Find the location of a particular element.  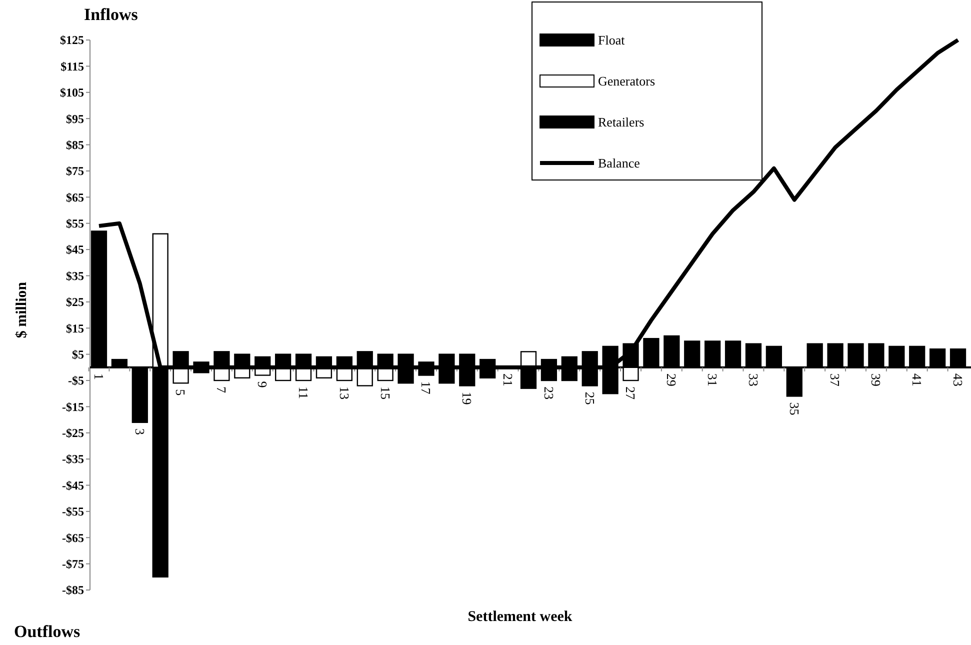

x-tick-label: 43 is located at coordinates (958, 379).